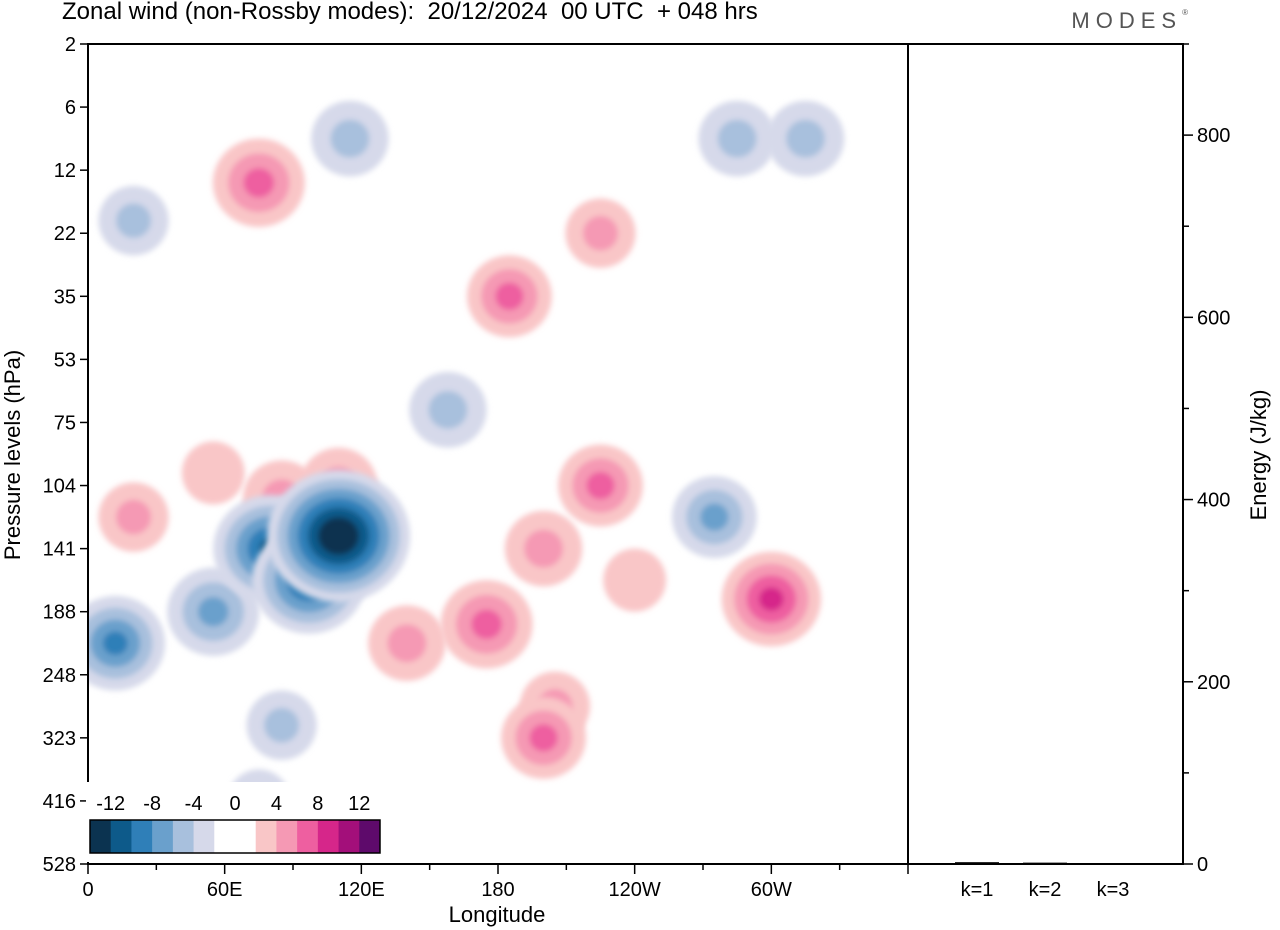  What do you see at coordinates (87, 890) in the screenshot?
I see `x-tick-label: 0` at bounding box center [87, 890].